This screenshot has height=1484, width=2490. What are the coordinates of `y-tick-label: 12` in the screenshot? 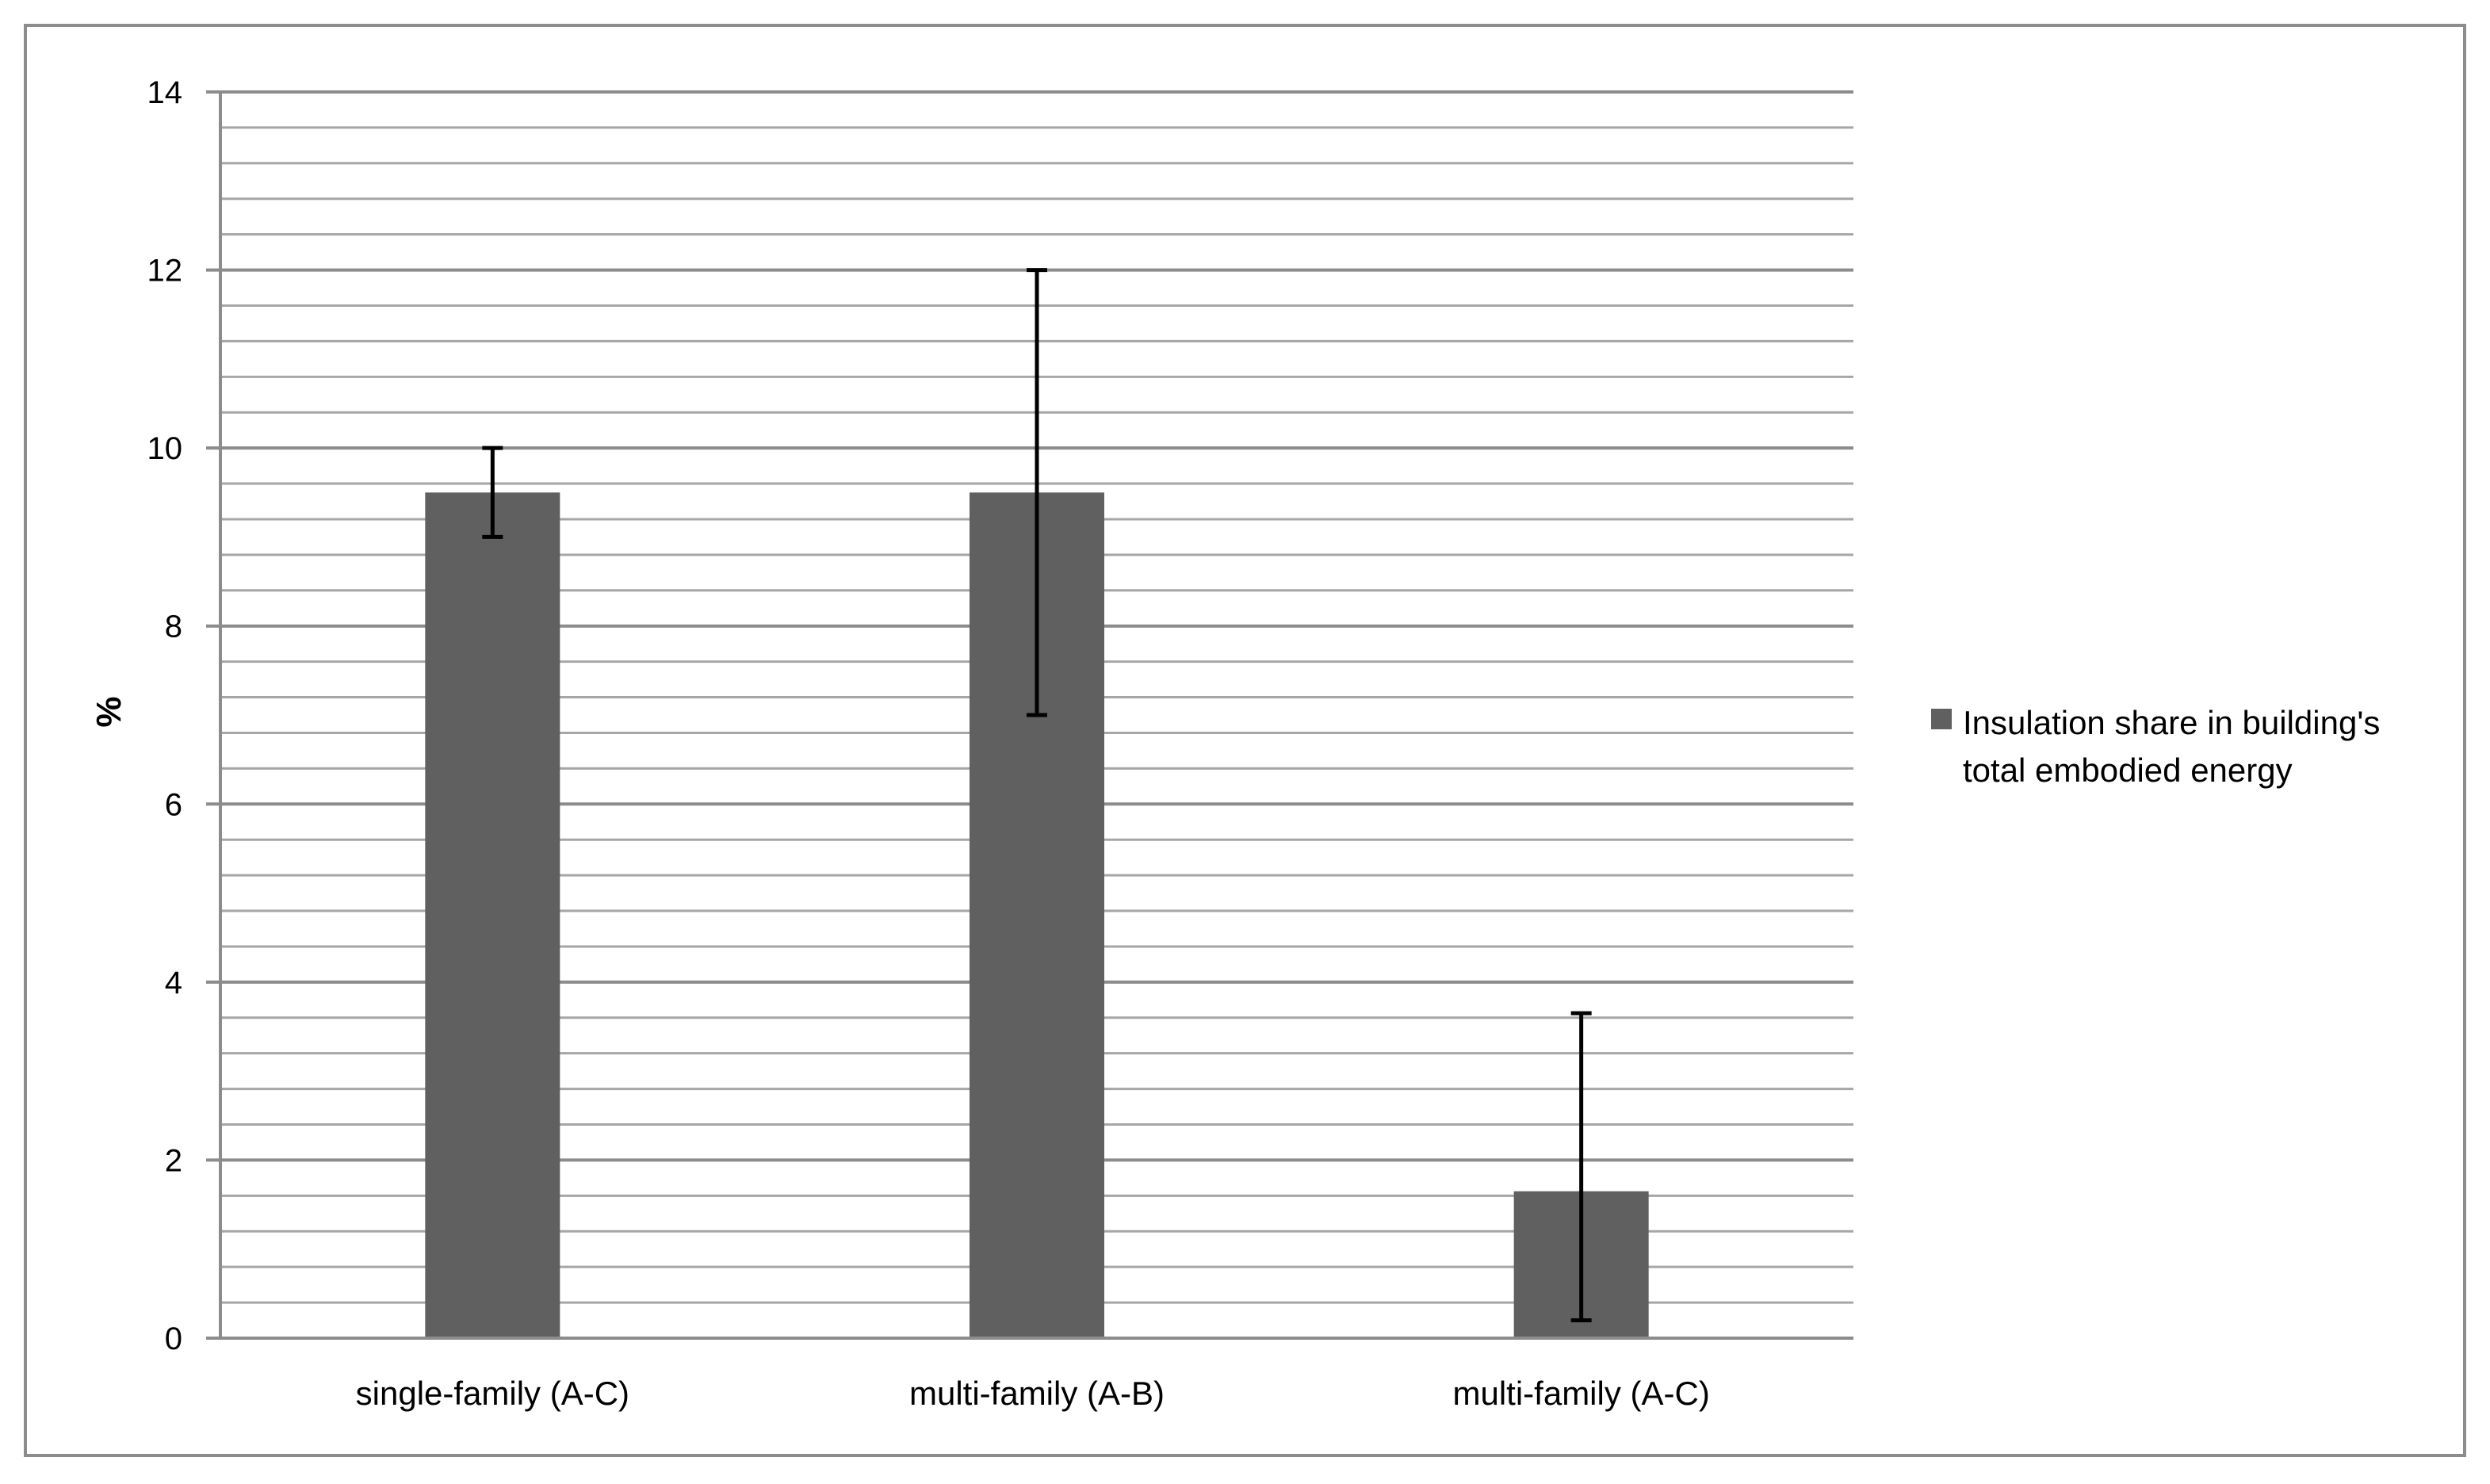 It's located at (165, 271).